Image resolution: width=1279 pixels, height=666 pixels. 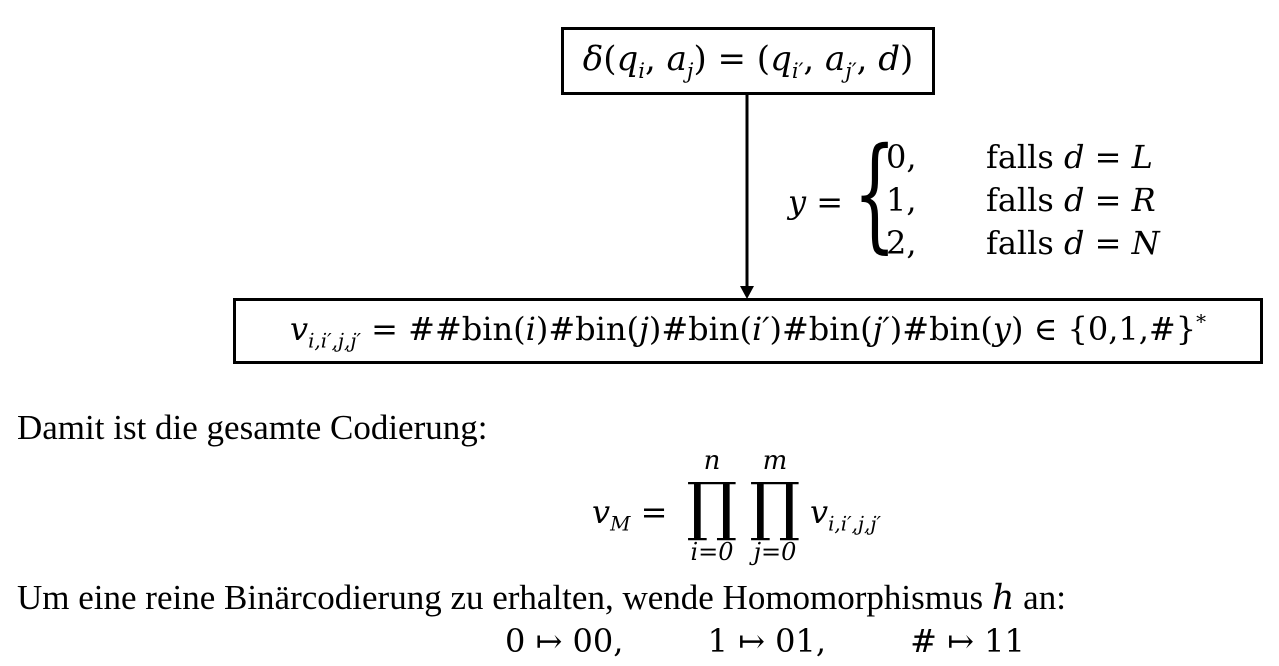 I want to click on product-operator: m ∏ j=0, so click(x=775, y=506).